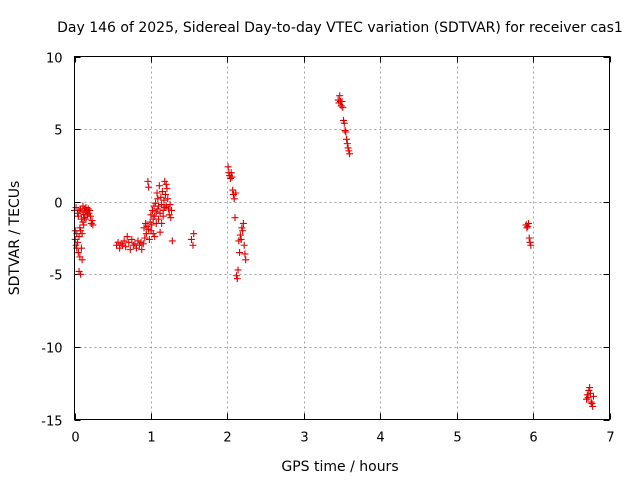 Image resolution: width=640 pixels, height=480 pixels. What do you see at coordinates (380, 438) in the screenshot?
I see `x-tick-label: 4` at bounding box center [380, 438].